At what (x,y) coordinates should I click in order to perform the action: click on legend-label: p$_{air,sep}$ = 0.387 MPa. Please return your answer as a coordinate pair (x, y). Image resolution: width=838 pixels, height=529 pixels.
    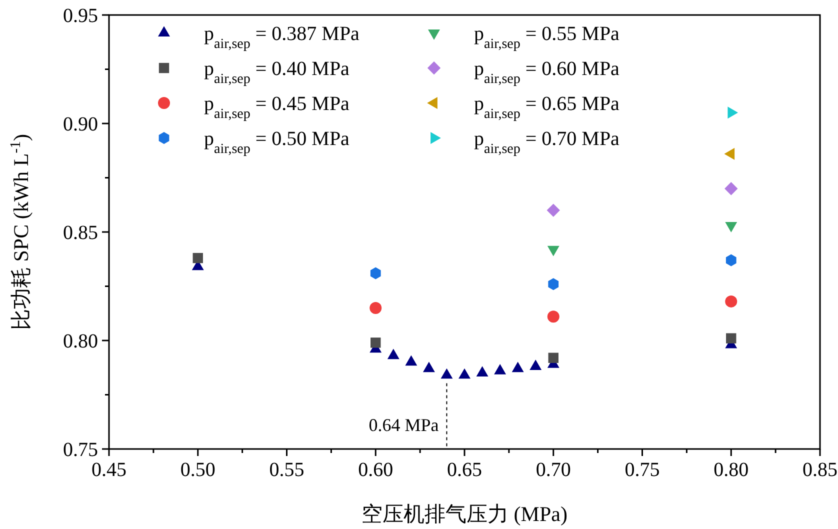
    Looking at the image, I should click on (282, 37).